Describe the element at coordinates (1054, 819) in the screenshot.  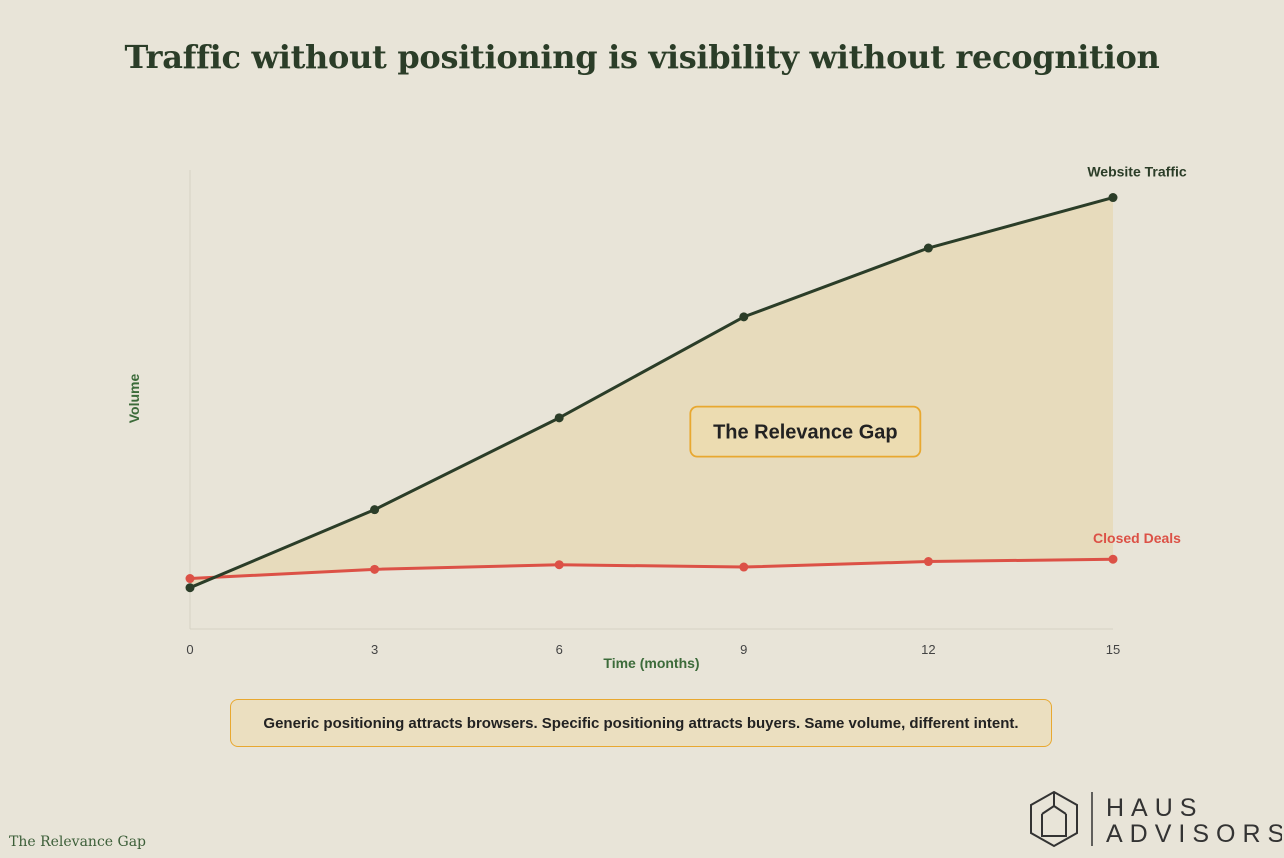
I see `house-hexagon-icon` at that location.